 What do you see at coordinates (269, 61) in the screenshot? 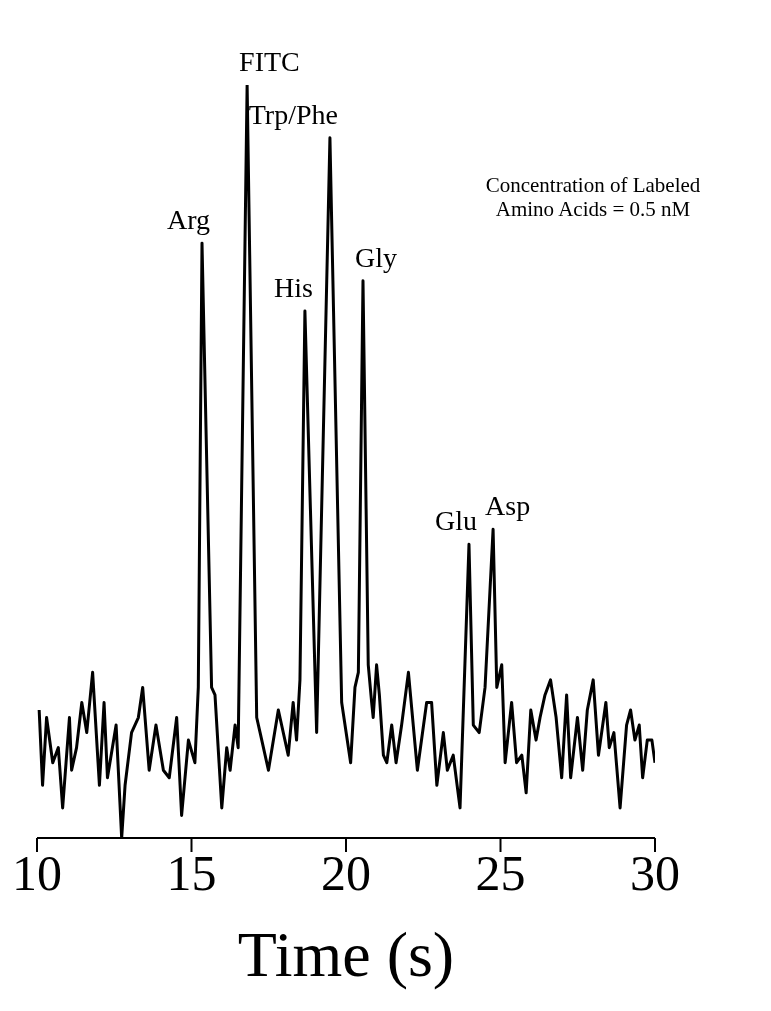
I see `annotation: FITC` at bounding box center [269, 61].